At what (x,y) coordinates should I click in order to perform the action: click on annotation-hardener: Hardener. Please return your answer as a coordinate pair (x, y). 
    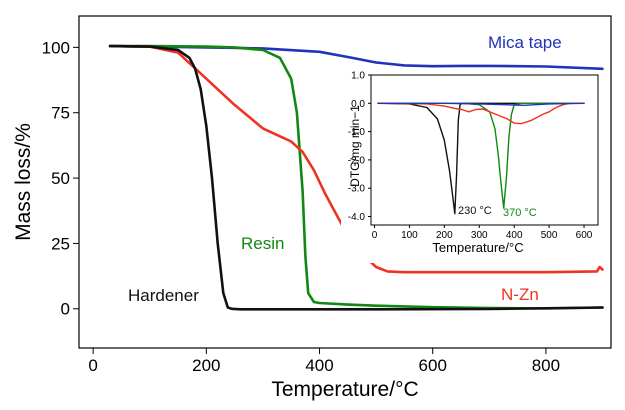
    Looking at the image, I should click on (163, 295).